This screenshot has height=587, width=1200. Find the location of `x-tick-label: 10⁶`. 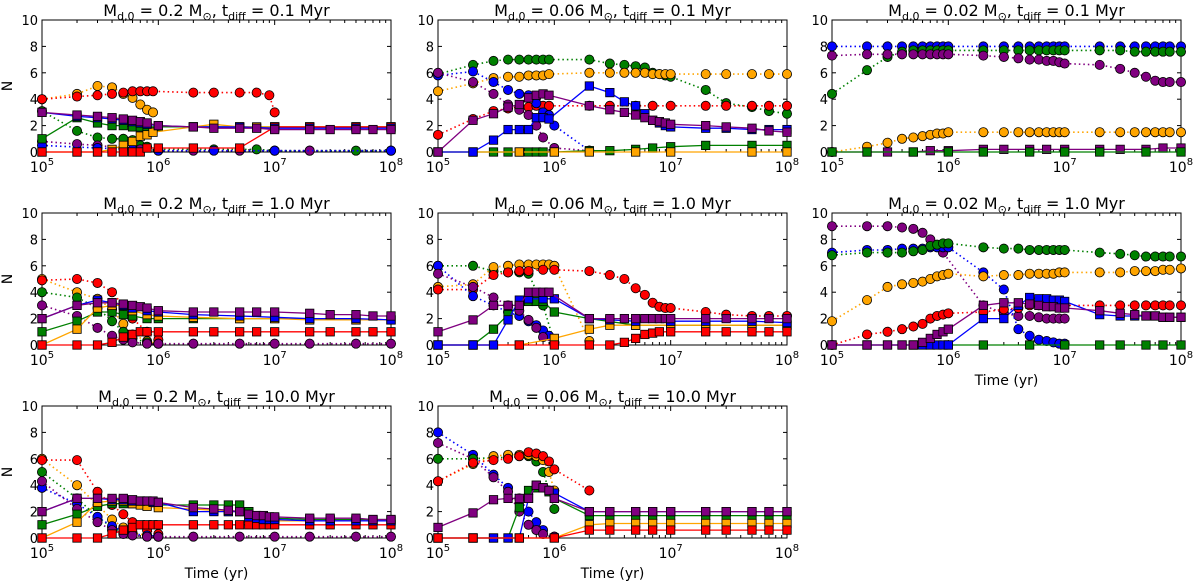

x-tick-label: 10⁶ is located at coordinates (948, 359).